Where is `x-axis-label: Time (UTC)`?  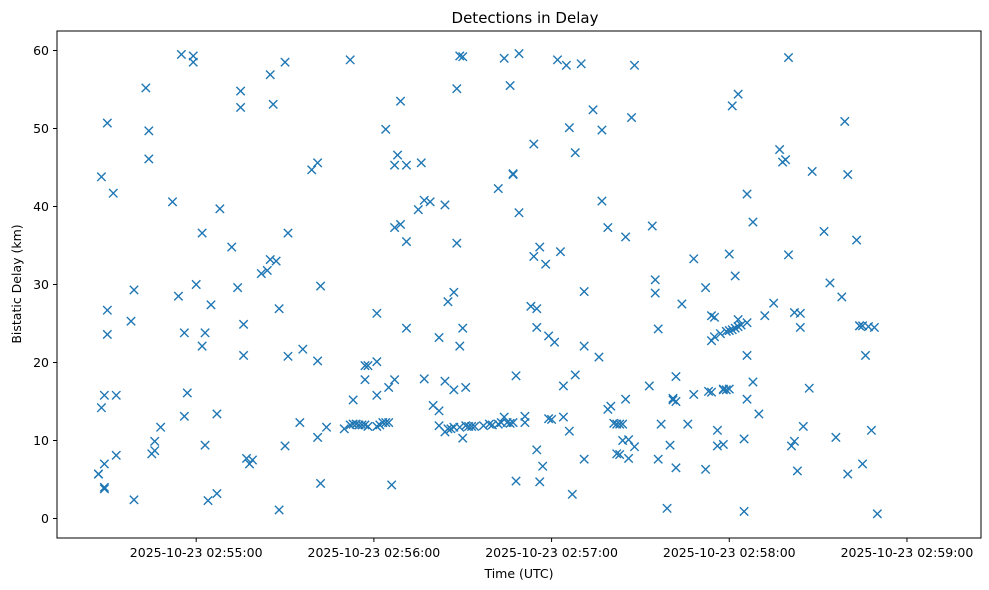 x-axis-label: Time (UTC) is located at coordinates (518, 573).